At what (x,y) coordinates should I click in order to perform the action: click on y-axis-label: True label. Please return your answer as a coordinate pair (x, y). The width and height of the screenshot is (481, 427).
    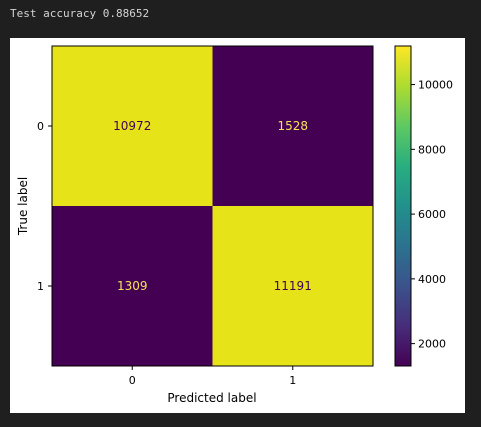
    Looking at the image, I should click on (23, 206).